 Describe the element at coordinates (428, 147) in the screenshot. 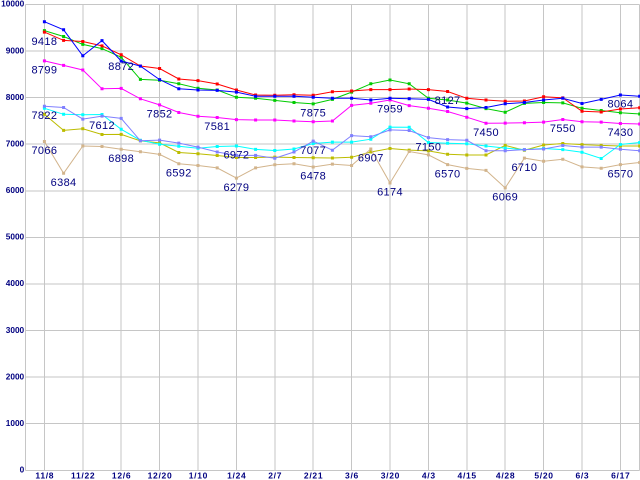

I see `svg-text: 7150` at that location.